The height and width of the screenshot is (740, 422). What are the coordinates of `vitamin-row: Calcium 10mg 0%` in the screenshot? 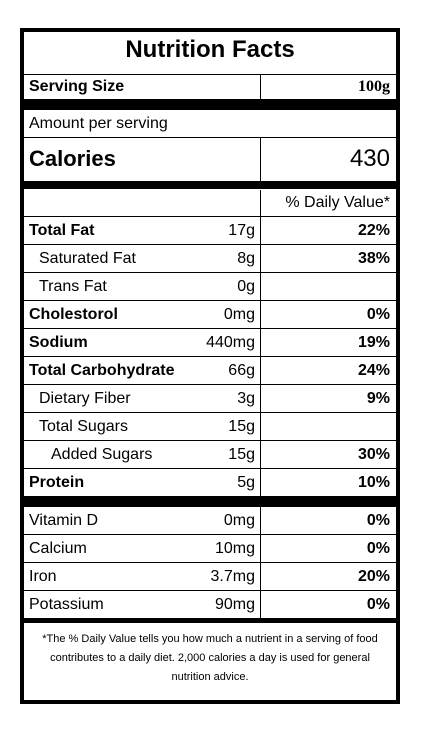 It's located at (210, 548).